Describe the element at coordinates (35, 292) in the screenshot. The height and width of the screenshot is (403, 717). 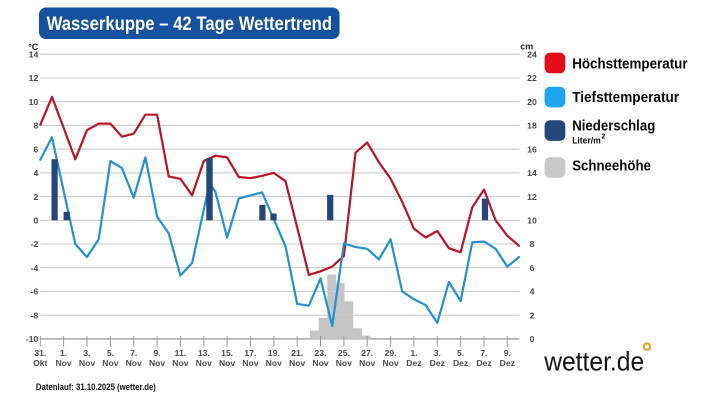
I see `svg-text: -6` at that location.